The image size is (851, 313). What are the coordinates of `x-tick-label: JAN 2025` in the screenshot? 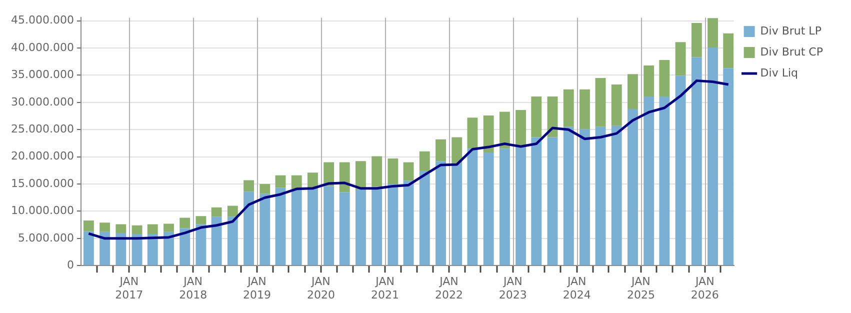 It's located at (640, 288).